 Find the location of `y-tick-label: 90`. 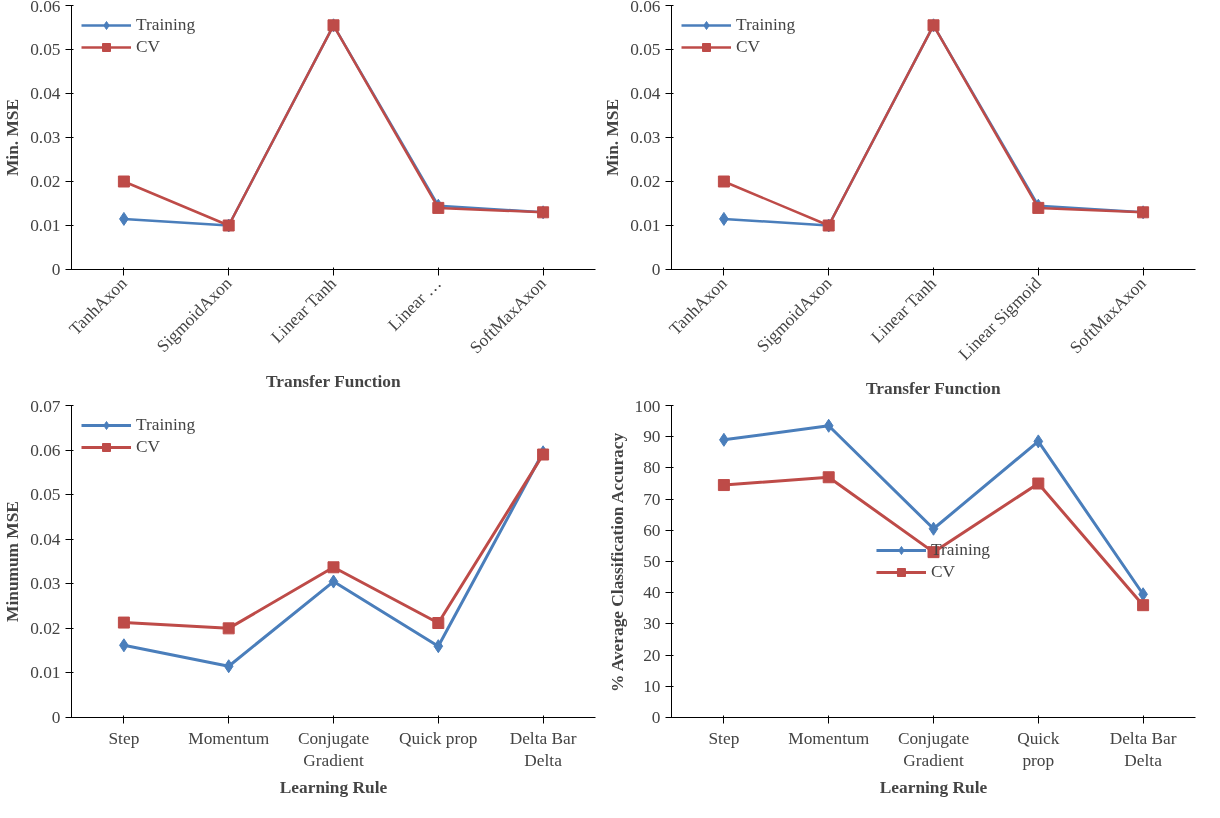

y-tick-label: 90 is located at coordinates (652, 437).